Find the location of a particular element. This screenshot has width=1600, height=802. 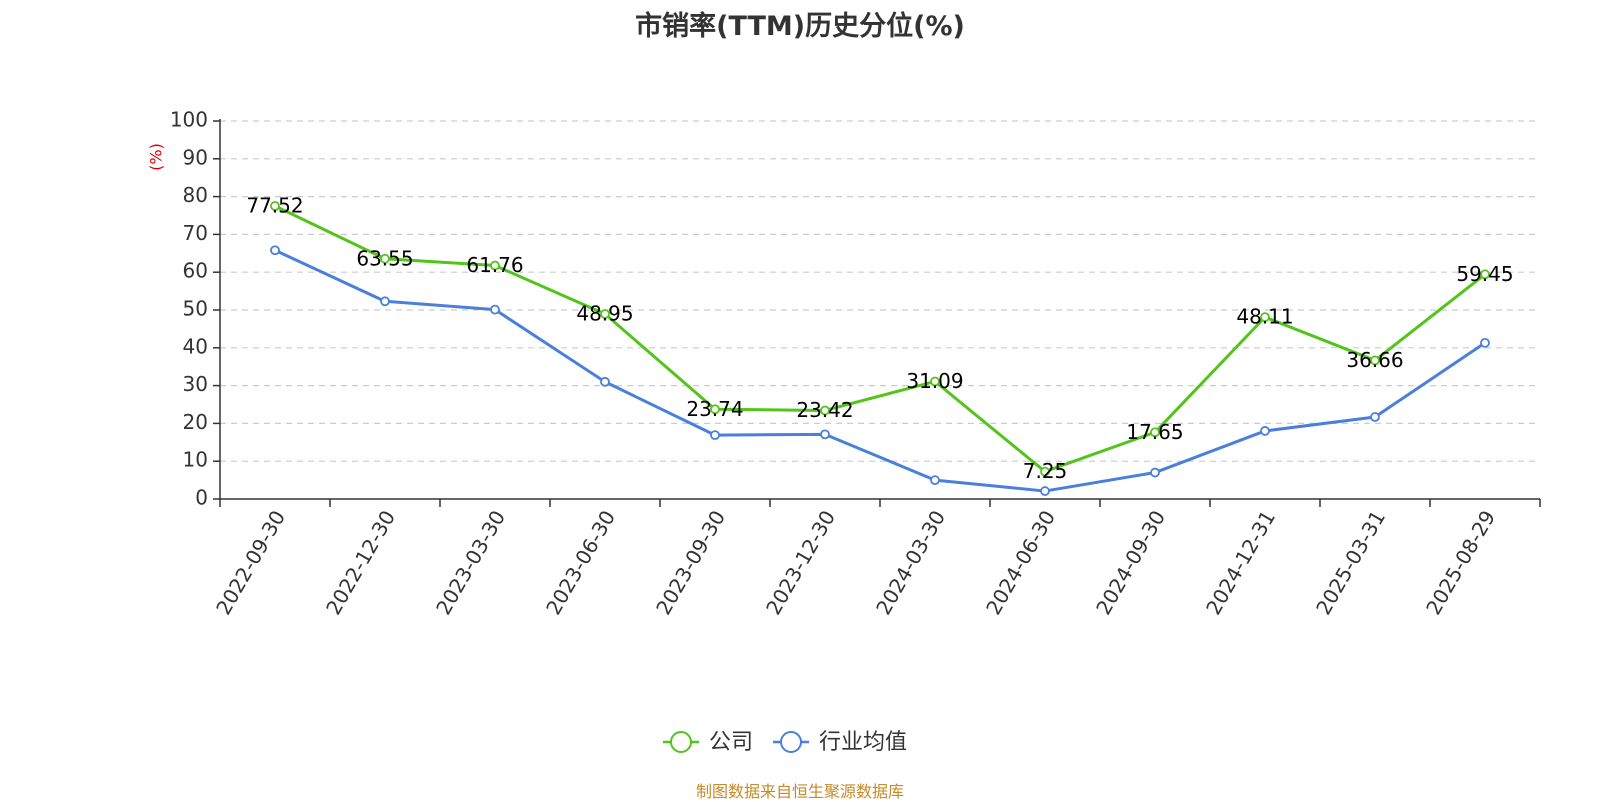

legend: 公司 行业均值 is located at coordinates (785, 742).